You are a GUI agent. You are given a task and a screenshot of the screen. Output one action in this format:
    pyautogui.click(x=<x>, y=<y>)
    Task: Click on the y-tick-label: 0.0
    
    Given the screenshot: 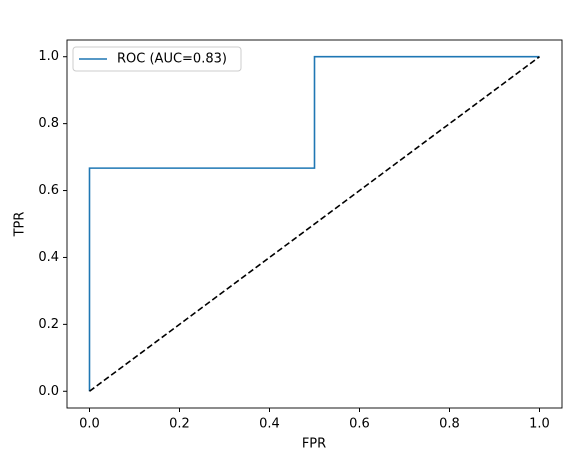 What is the action you would take?
    pyautogui.click(x=48, y=391)
    